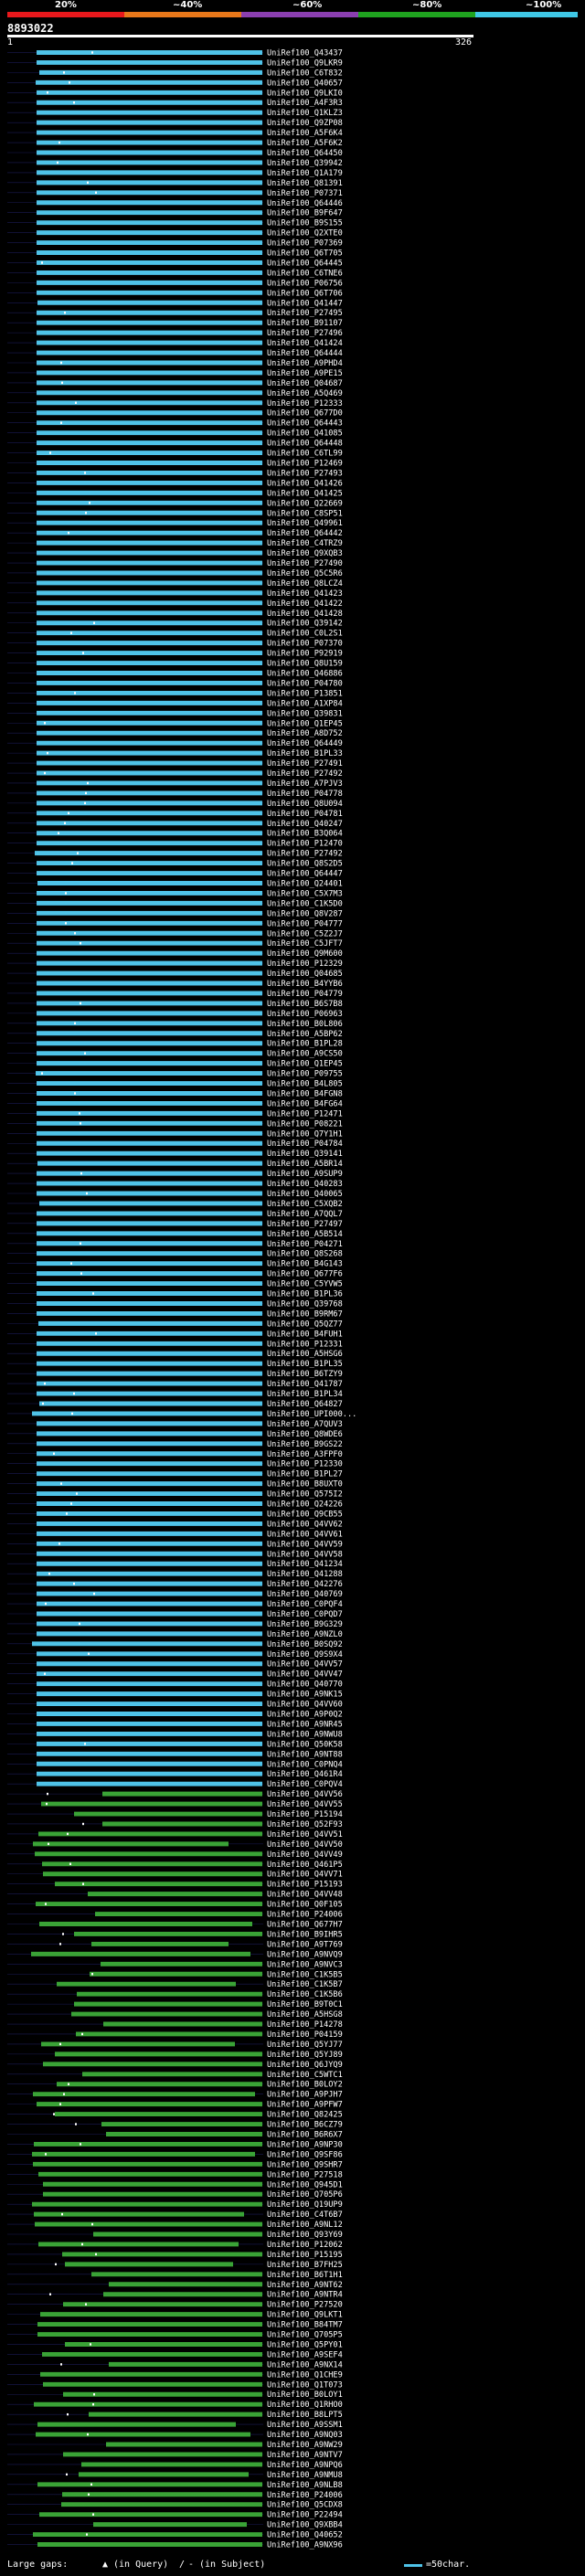  I want to click on hit-row: UniRef100_C5WTC1, so click(175, 2075).